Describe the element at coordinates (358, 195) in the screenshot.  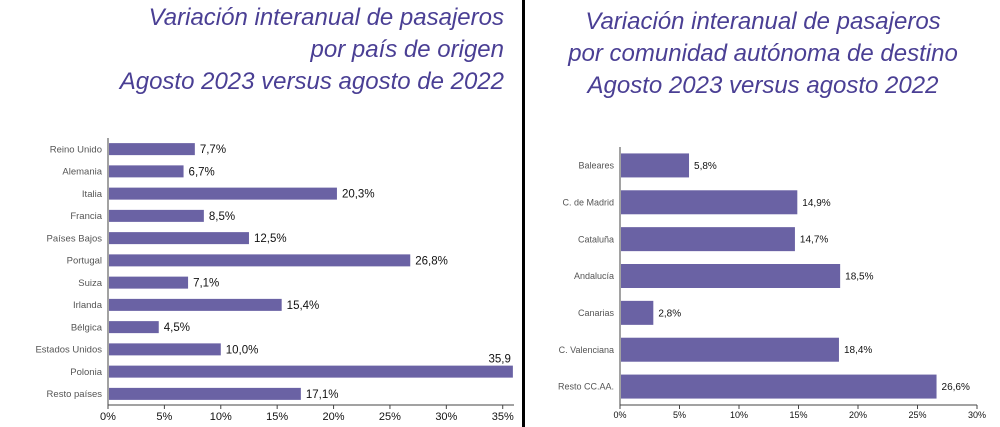
I see `data-label: 20,3%` at that location.